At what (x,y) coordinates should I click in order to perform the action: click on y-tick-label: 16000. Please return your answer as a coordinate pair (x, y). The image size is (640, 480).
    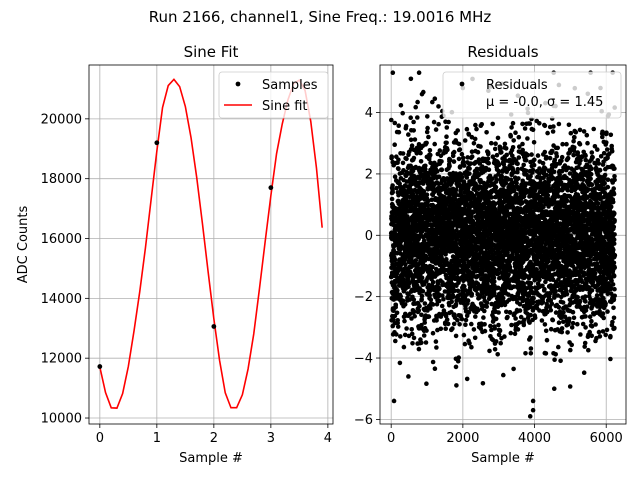
    Looking at the image, I should click on (61, 239).